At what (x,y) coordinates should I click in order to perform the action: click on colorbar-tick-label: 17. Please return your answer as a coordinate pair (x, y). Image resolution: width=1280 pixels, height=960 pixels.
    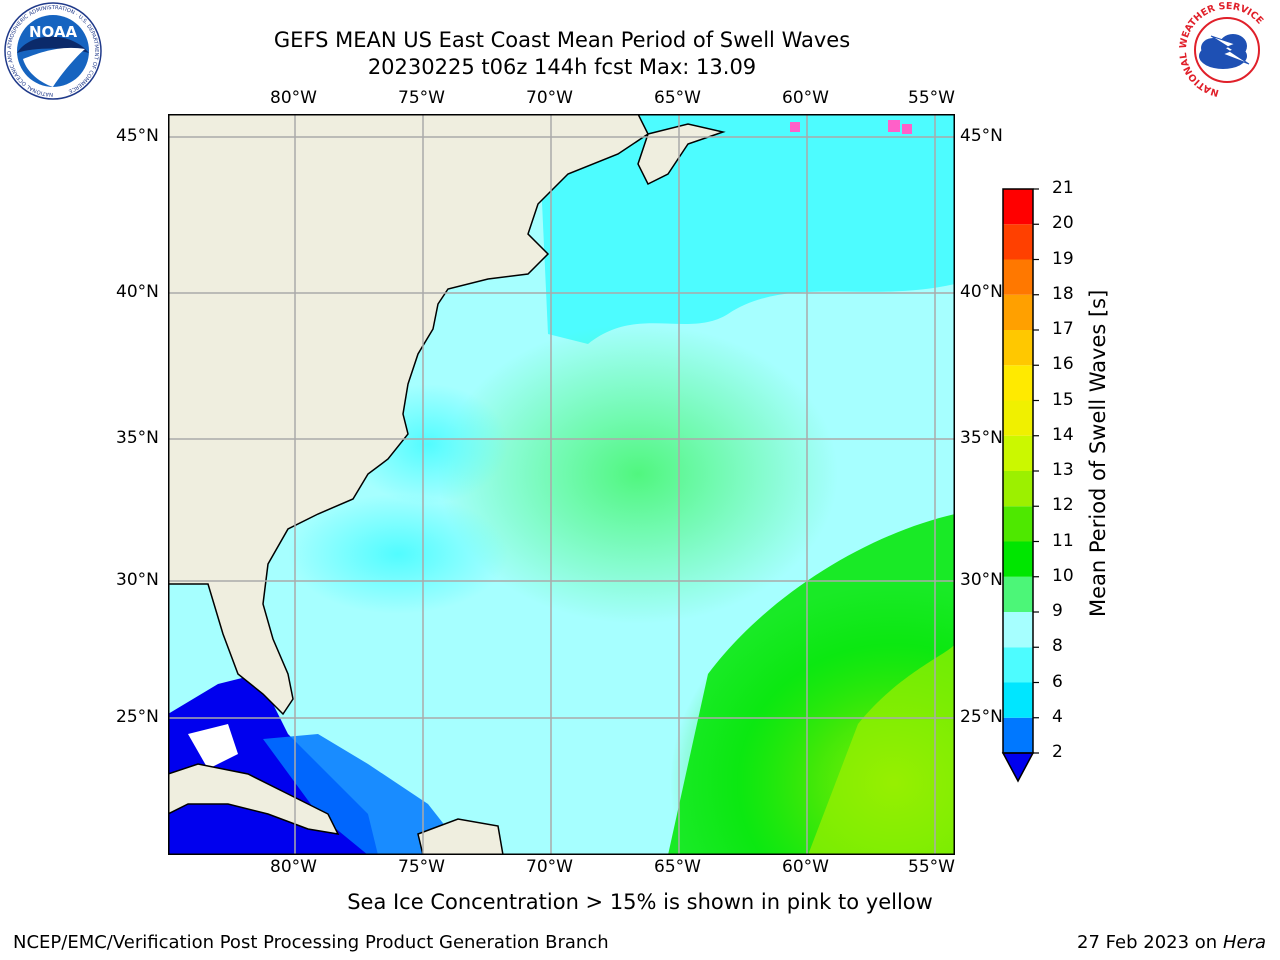
    Looking at the image, I should click on (1063, 329).